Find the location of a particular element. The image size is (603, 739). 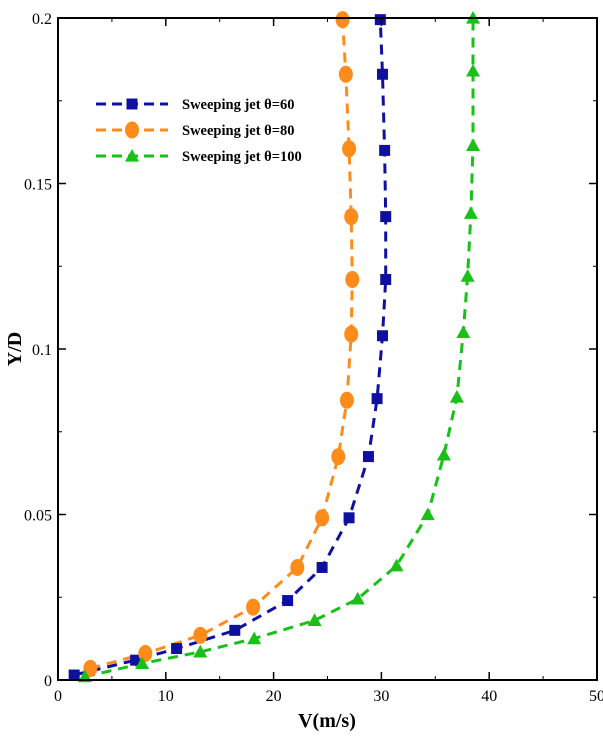

legend-label-3: Sweeping jet θ=100 is located at coordinates (242, 157).